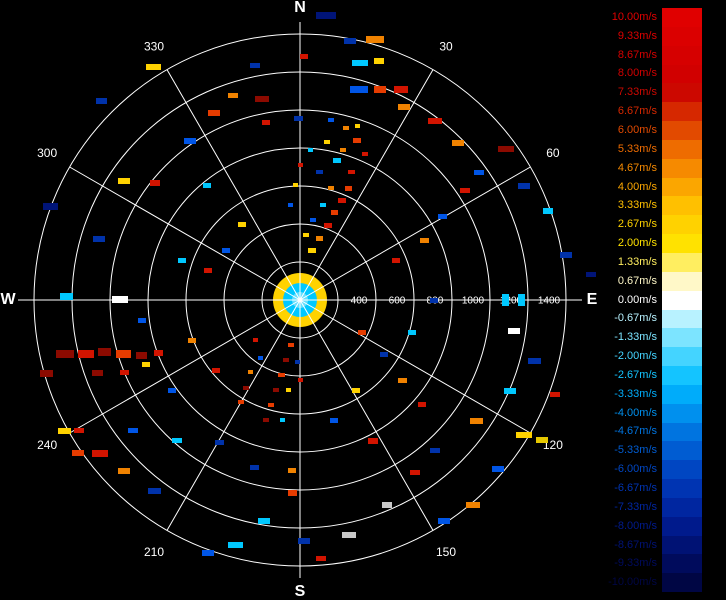  Describe the element at coordinates (637, 243) in the screenshot. I see `colorbar-label: 2.00m/s` at that location.